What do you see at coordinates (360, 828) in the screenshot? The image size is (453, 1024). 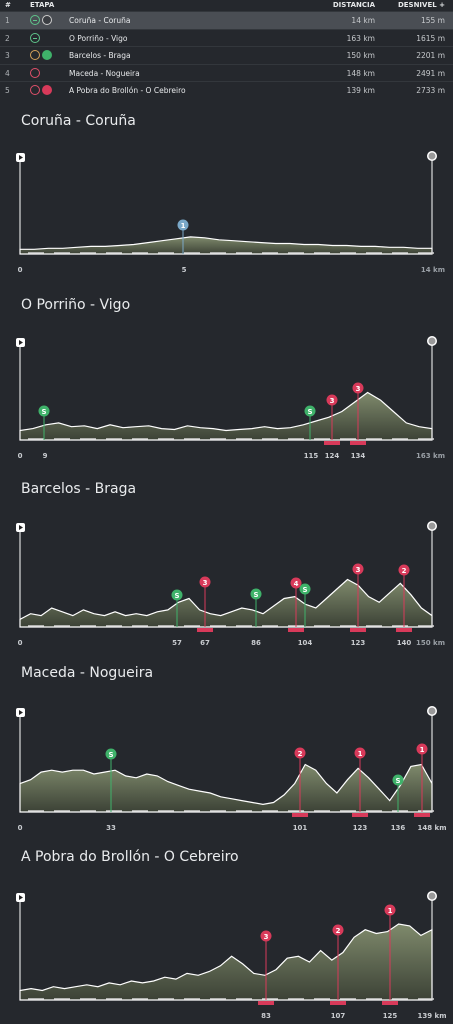 I see `axis-tick-label: 123` at bounding box center [360, 828].